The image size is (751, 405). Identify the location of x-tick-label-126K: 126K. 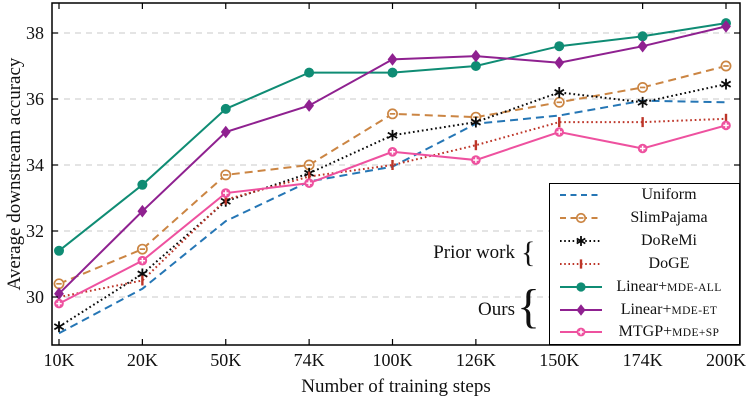
(476, 360).